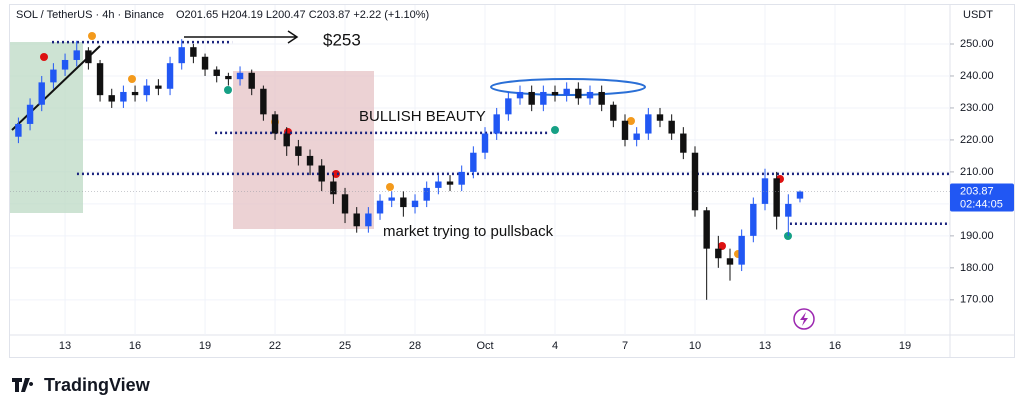 Image resolution: width=1024 pixels, height=420 pixels. I want to click on x-tick-label: 22, so click(275, 346).